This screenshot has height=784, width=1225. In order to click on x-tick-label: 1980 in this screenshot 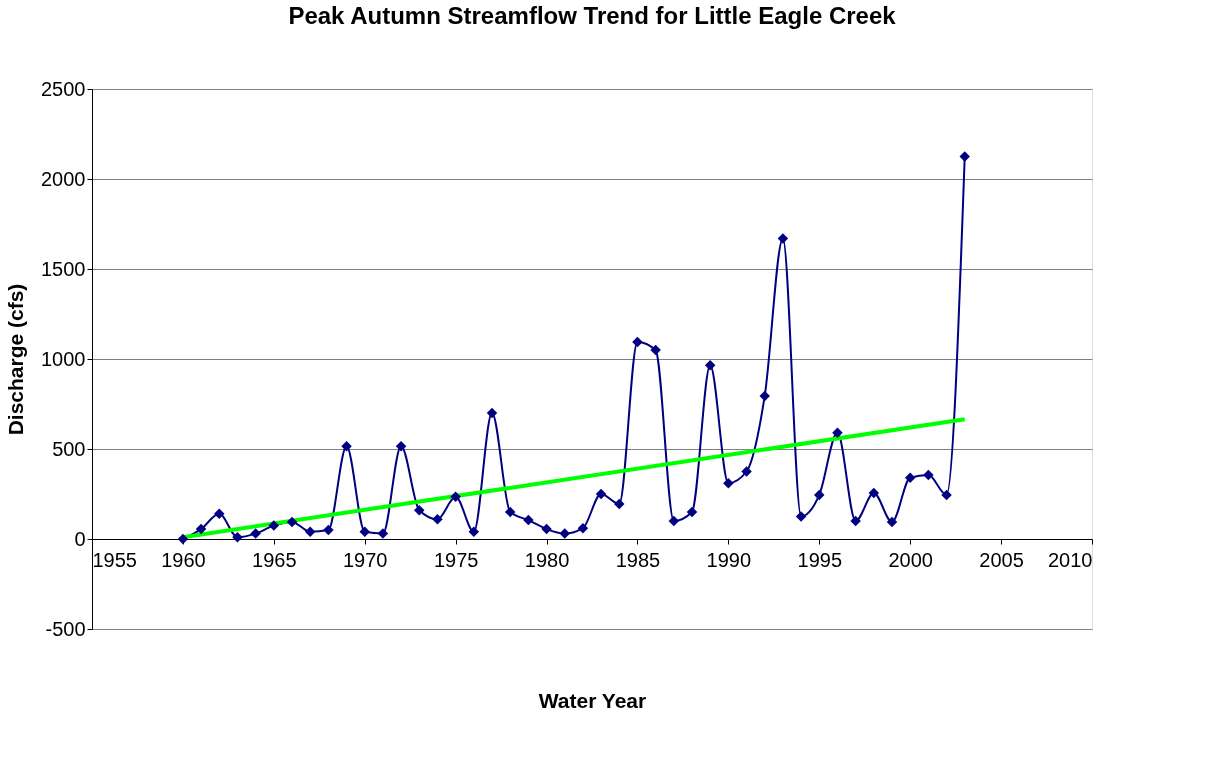, I will do `click(547, 559)`.